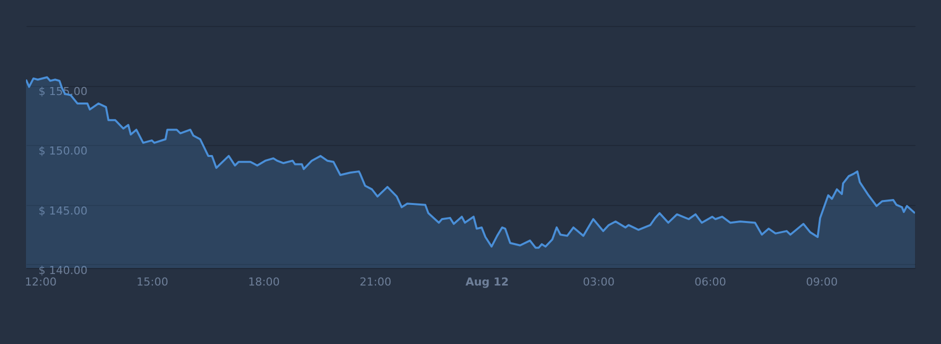 The image size is (941, 344). I want to click on y-tick-label: $ 140.00, so click(63, 270).